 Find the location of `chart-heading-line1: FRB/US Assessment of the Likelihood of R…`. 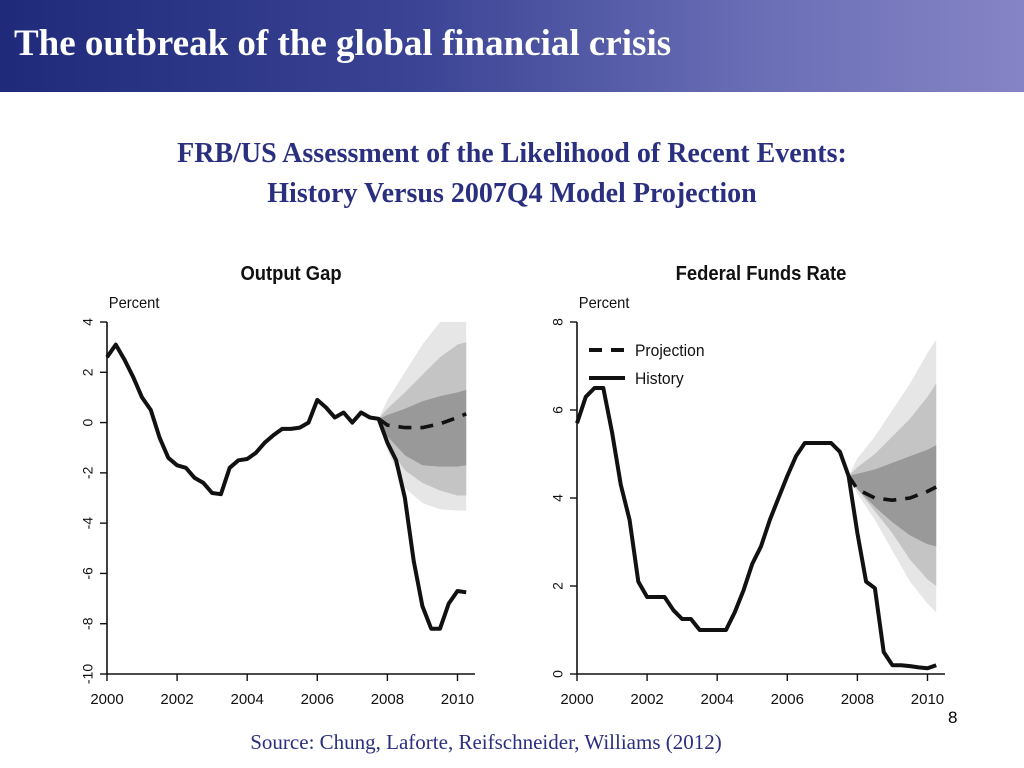

chart-heading-line1: FRB/US Assessment of the Likelihood of R… is located at coordinates (512, 153).